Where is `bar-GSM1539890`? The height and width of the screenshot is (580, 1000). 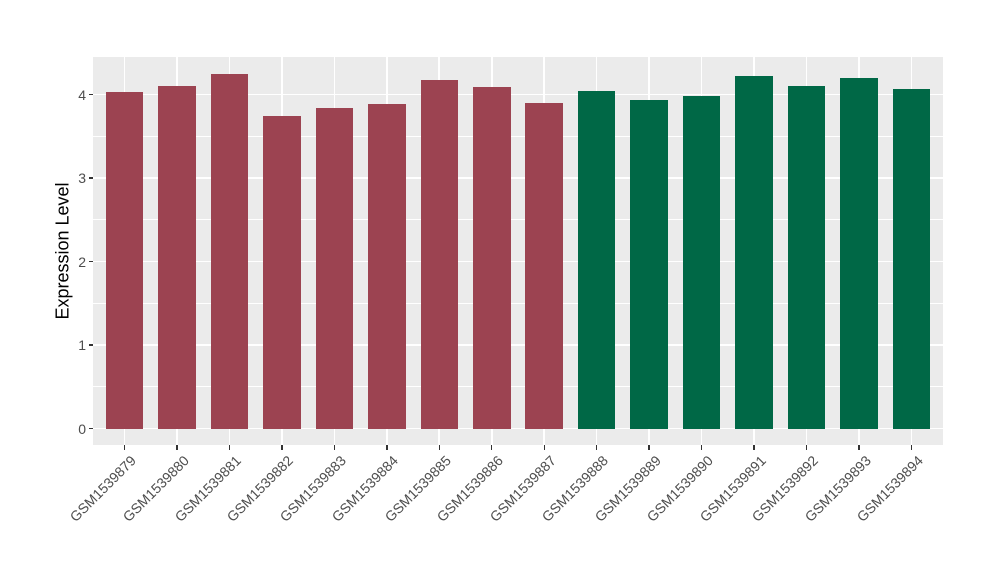
bar-GSM1539890 is located at coordinates (701, 262).